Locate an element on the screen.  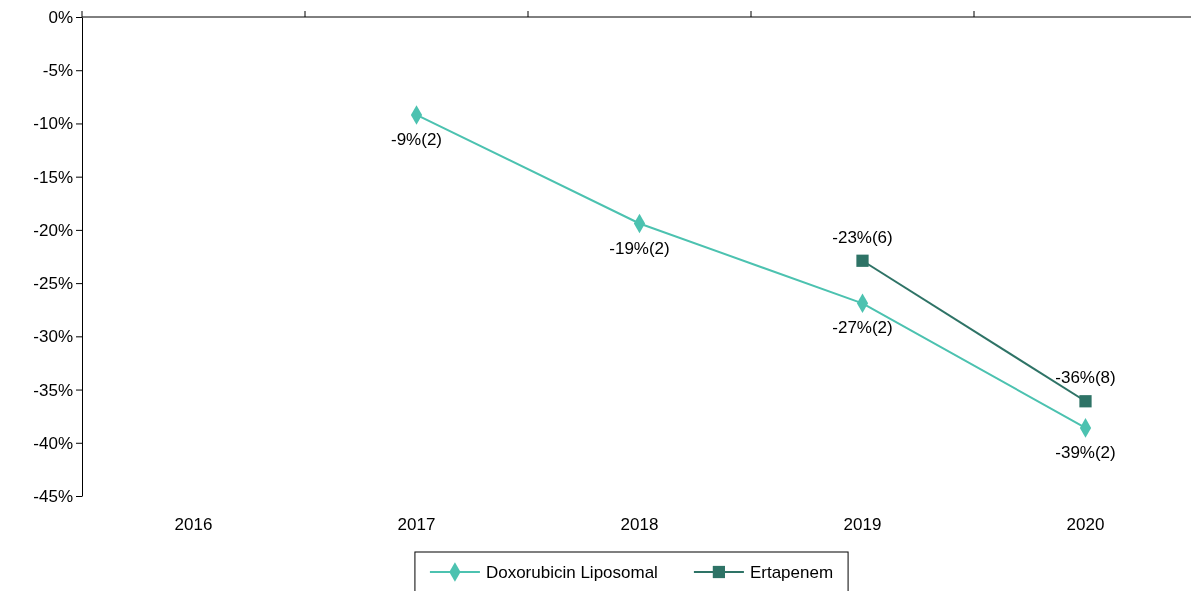
x-tick-label: 2018 is located at coordinates (639, 524).